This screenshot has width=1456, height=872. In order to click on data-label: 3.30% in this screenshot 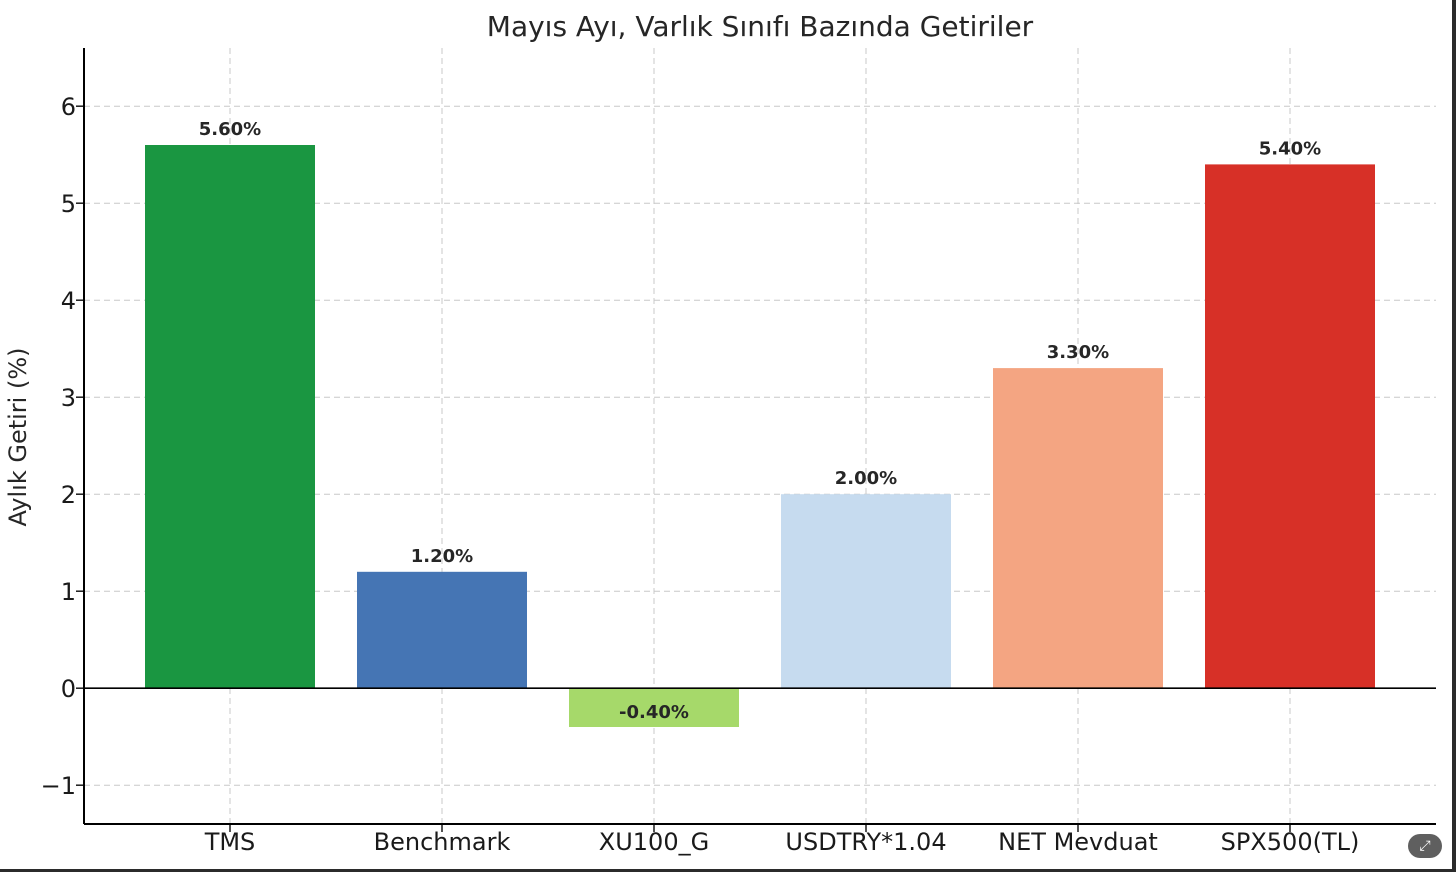, I will do `click(1078, 352)`.